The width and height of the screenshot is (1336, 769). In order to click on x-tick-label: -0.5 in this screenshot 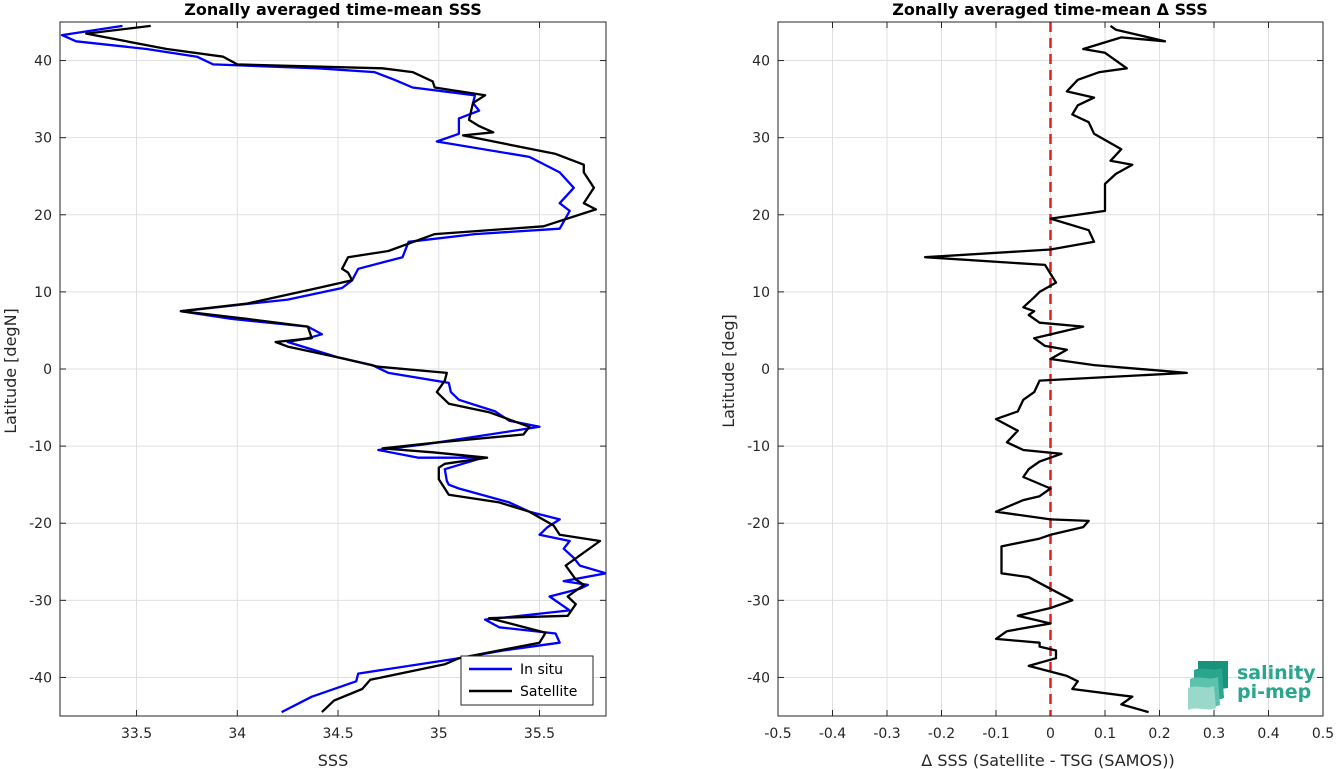, I will do `click(777, 734)`.